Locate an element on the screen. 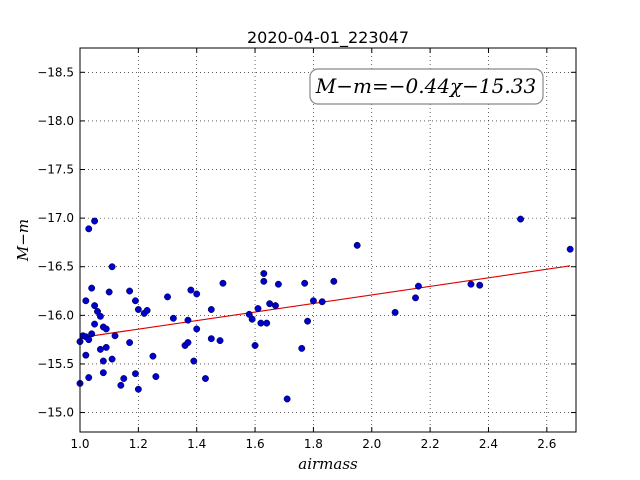 This screenshot has height=480, width=640. y-tick-label: −17.0 is located at coordinates (55, 218).